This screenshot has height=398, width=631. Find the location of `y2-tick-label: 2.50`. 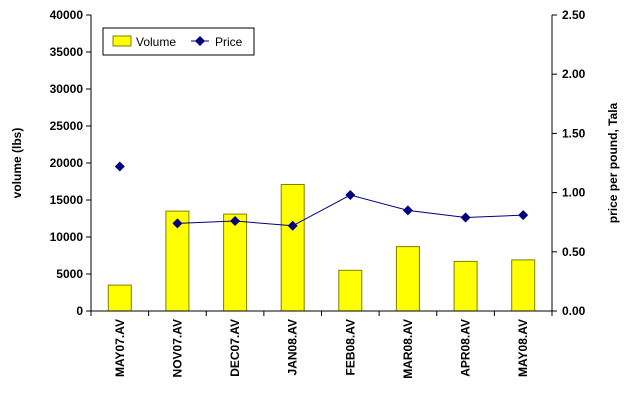

y2-tick-label: 2.50 is located at coordinates (574, 15).